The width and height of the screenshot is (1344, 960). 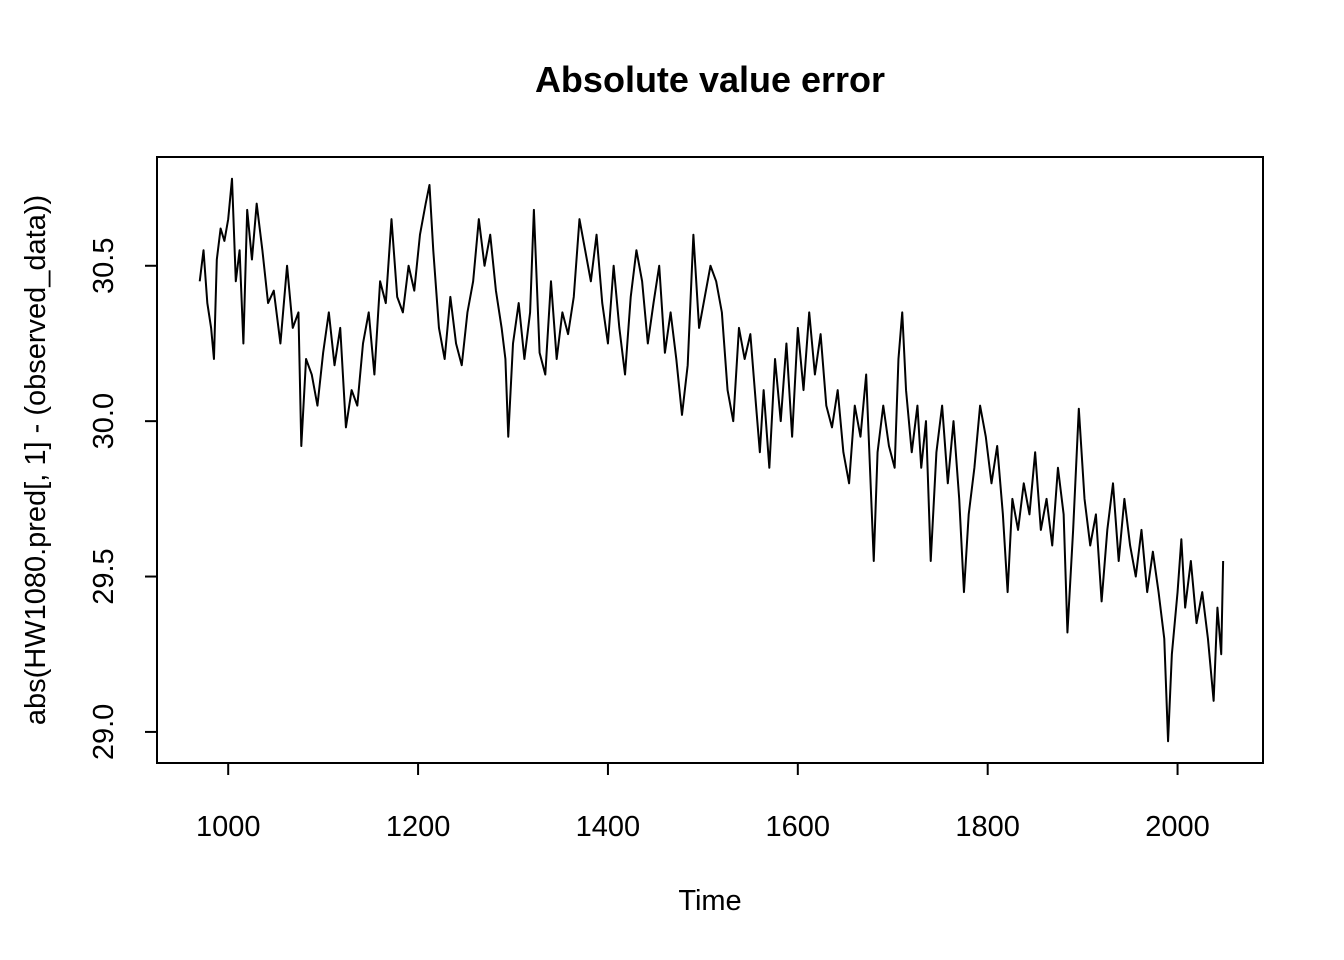 What do you see at coordinates (104, 266) in the screenshot?
I see `y-tick-label: 30.5` at bounding box center [104, 266].